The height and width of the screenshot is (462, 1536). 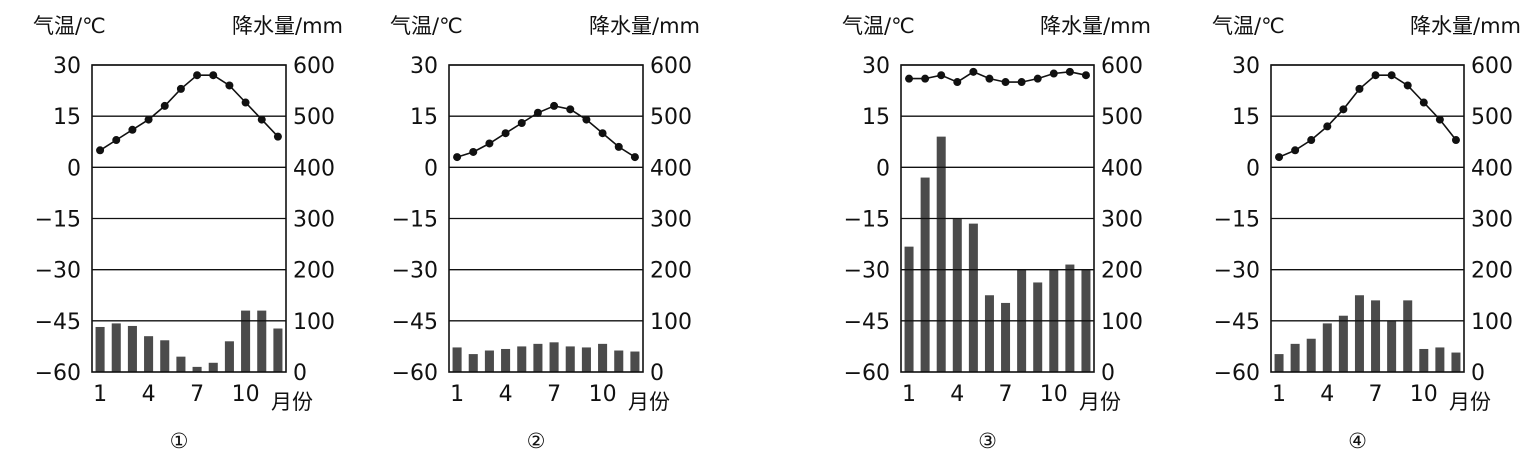 What do you see at coordinates (876, 66) in the screenshot?
I see `temp-tick-label: 30` at bounding box center [876, 66].